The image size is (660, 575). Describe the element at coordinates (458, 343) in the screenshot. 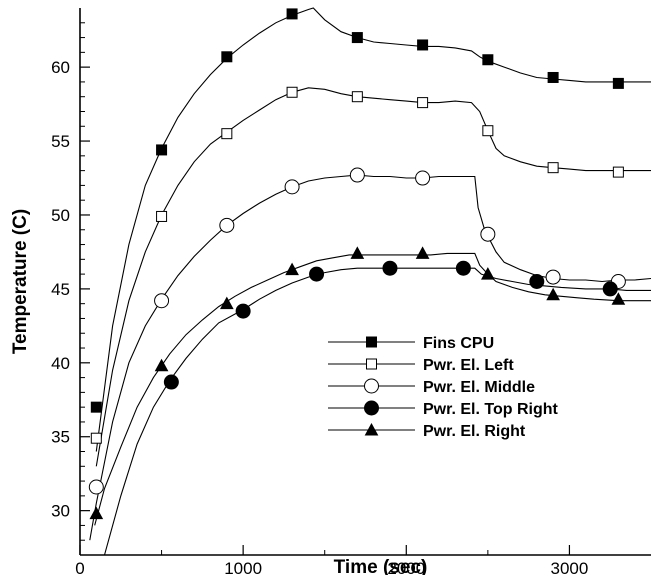

I see `legend-label: Fins CPU` at that location.